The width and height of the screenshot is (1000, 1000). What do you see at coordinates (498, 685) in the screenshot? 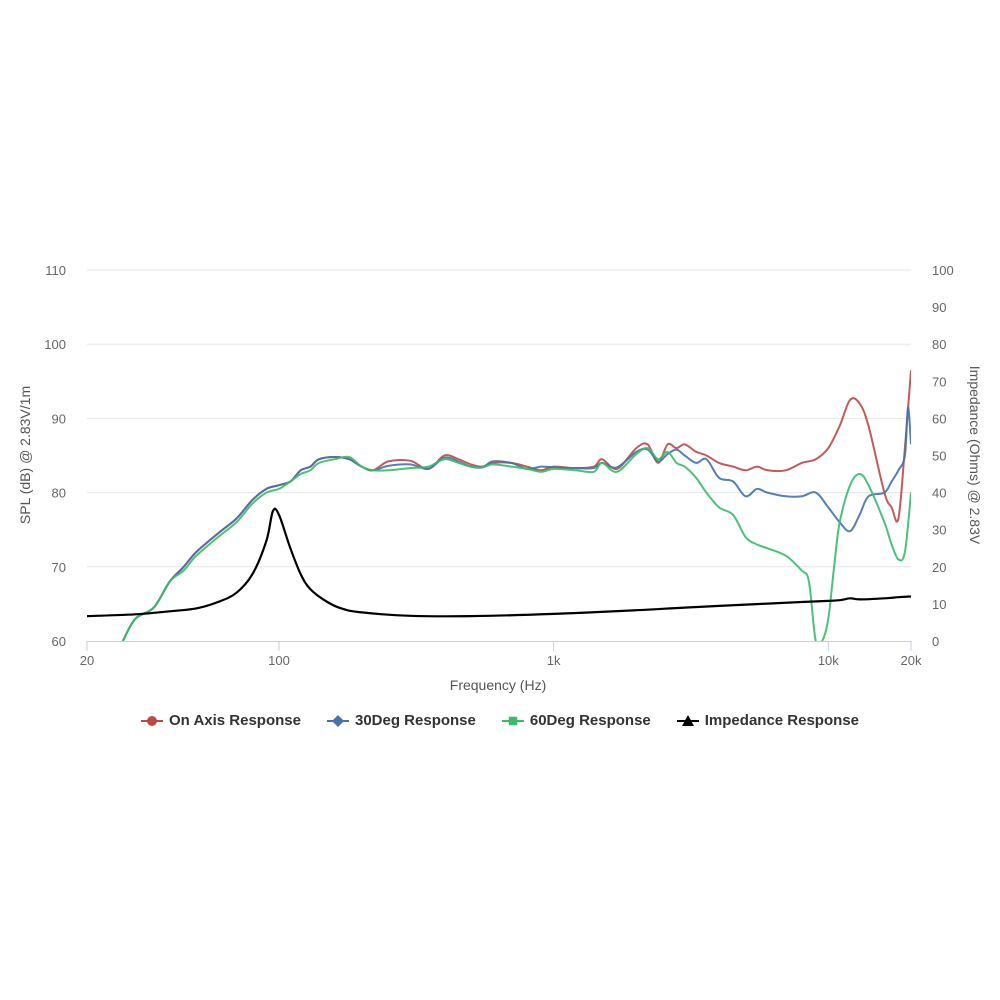
I see `x-axis-title: Frequency (Hz)` at bounding box center [498, 685].